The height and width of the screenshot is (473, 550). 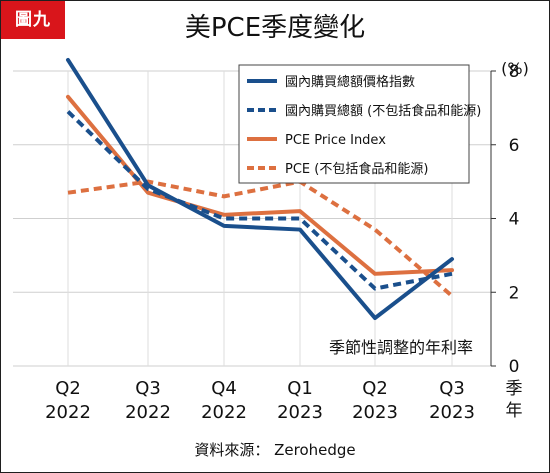 What do you see at coordinates (514, 72) in the screenshot?
I see `y-tick-label: 8` at bounding box center [514, 72].